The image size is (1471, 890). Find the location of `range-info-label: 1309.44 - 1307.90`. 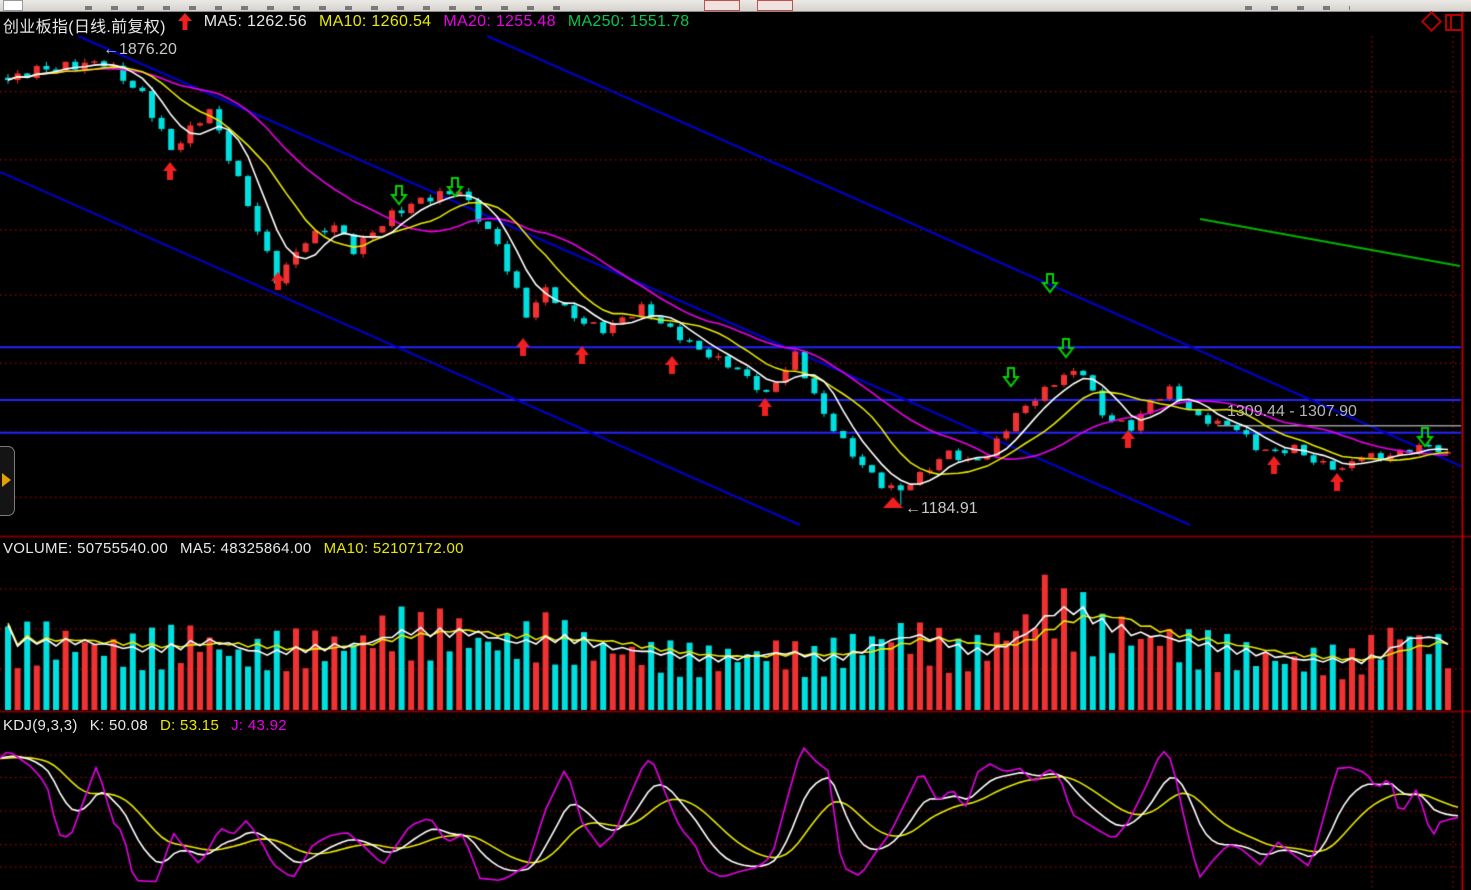

range-info-label: 1309.44 - 1307.90 is located at coordinates (1292, 411).